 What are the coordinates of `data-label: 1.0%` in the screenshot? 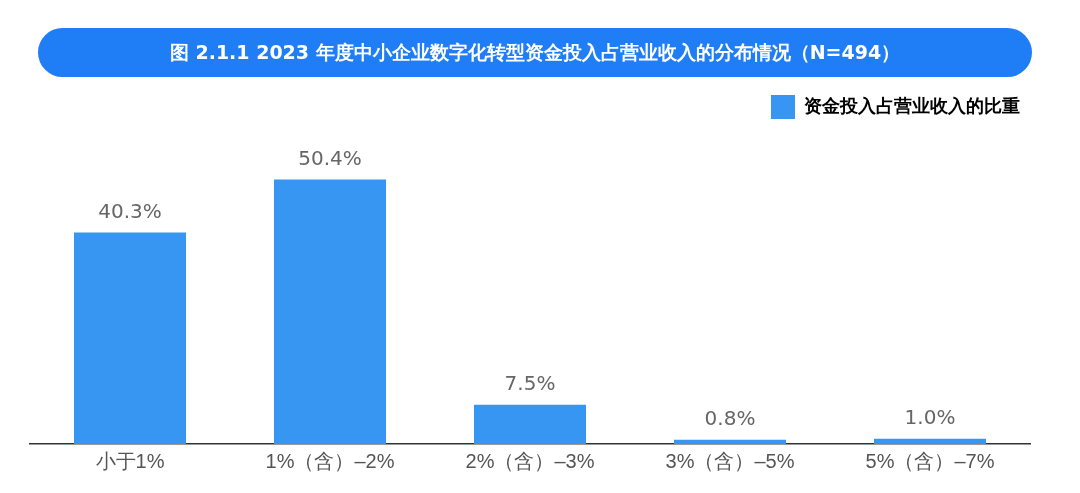 It's located at (930, 416).